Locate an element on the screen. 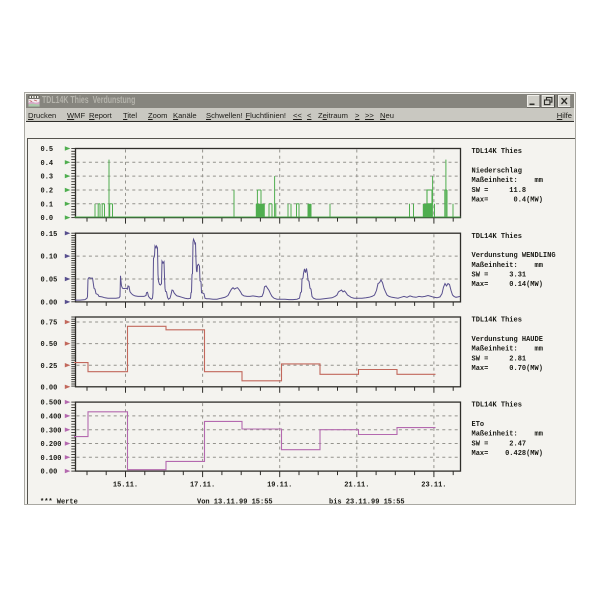  svg-text: 0.200 is located at coordinates (51, 445).